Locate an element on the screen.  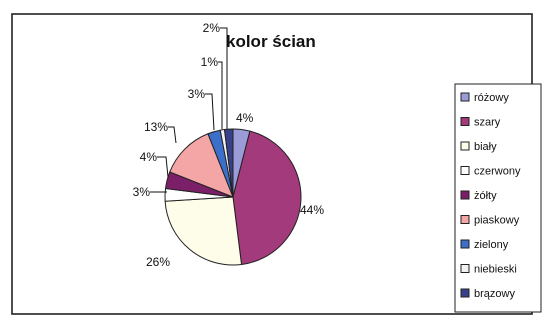
legend-label-5: żółty is located at coordinates (485, 196).